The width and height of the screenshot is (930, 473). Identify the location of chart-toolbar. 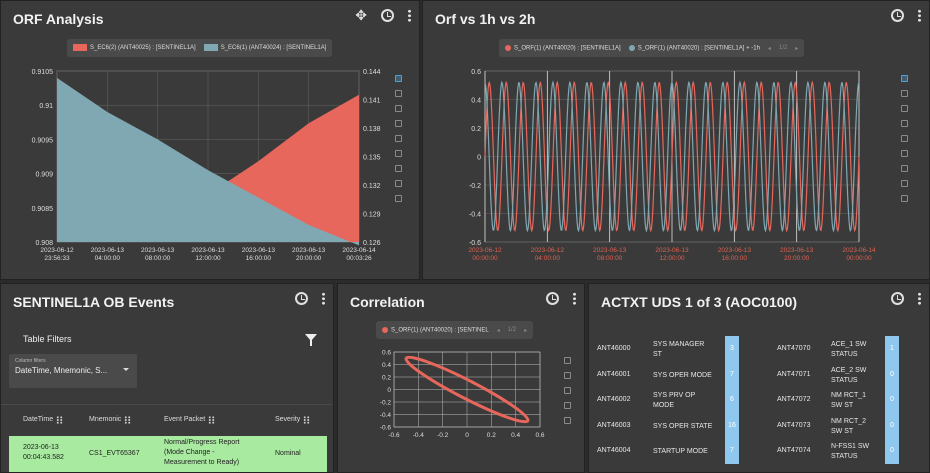
(567, 390).